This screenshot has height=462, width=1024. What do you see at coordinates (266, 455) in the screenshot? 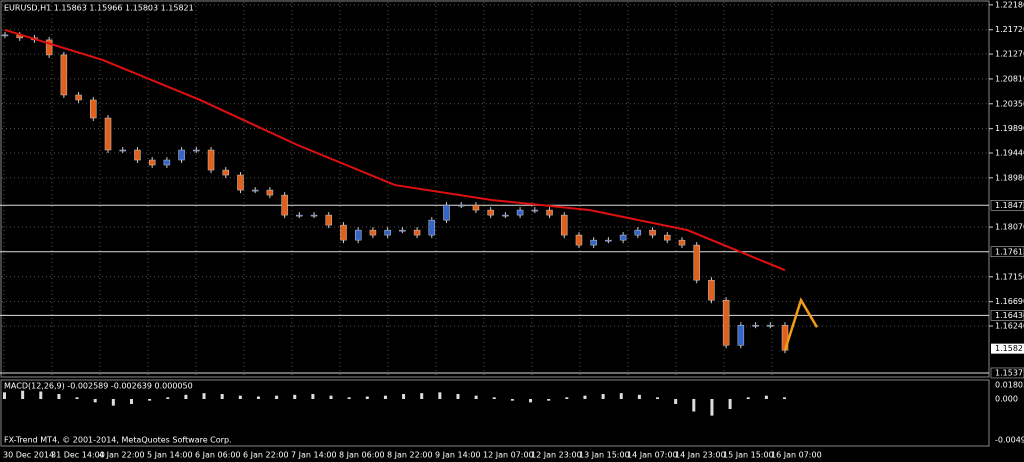
I see `time-label: 6 Jan 22:00` at bounding box center [266, 455].